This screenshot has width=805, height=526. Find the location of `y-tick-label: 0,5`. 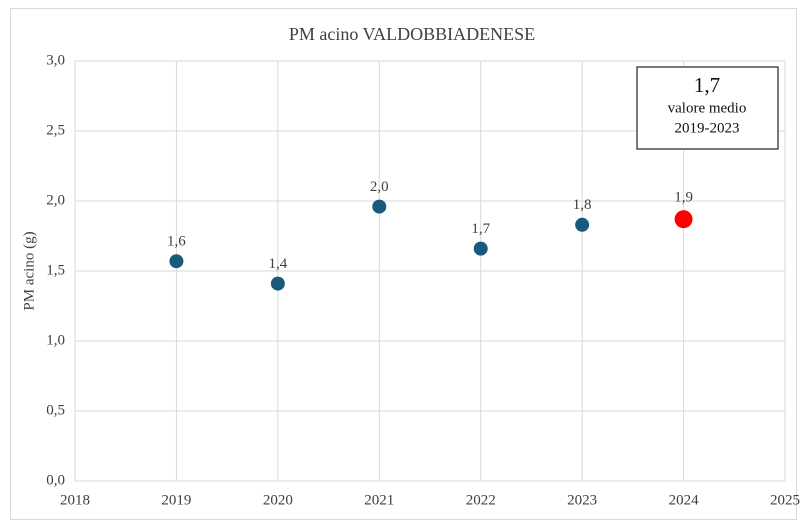

y-tick-label: 0,5 is located at coordinates (55, 410).